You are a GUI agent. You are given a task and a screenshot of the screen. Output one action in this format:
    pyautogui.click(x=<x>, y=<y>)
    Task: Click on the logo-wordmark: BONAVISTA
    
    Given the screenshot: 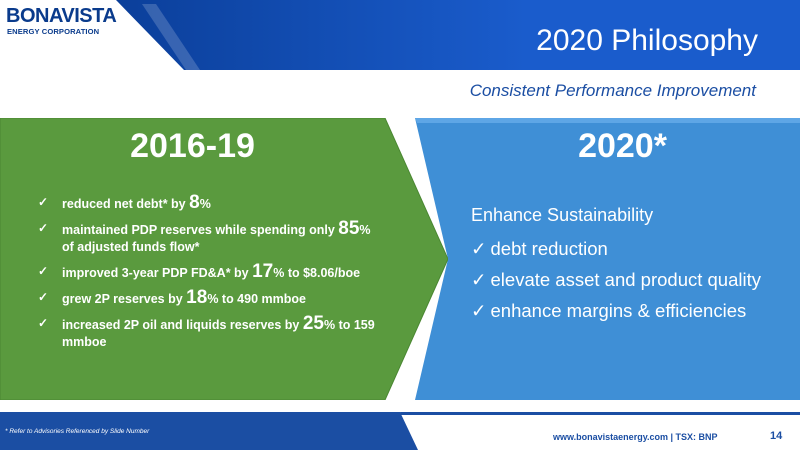 What is the action you would take?
    pyautogui.click(x=61, y=16)
    